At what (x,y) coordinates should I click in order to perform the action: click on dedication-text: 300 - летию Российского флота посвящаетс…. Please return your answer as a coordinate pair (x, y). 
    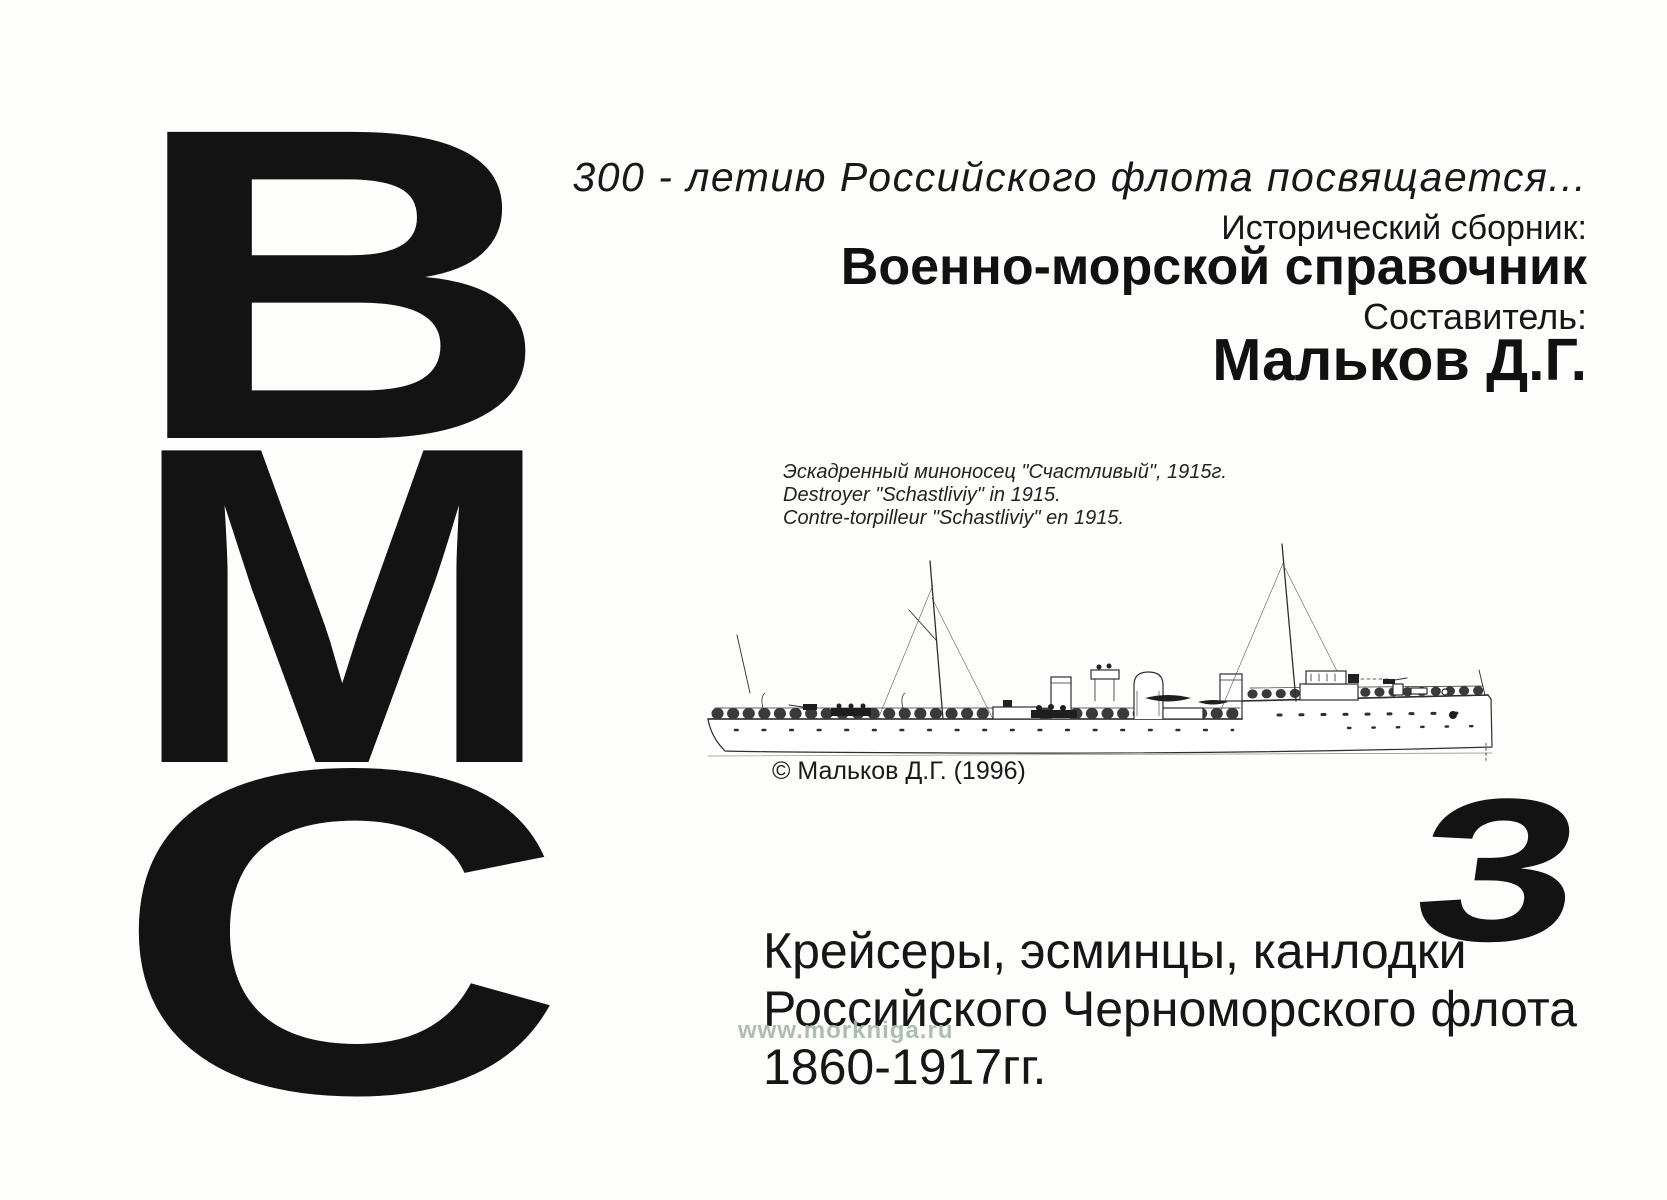
    Looking at the image, I should click on (1079, 177).